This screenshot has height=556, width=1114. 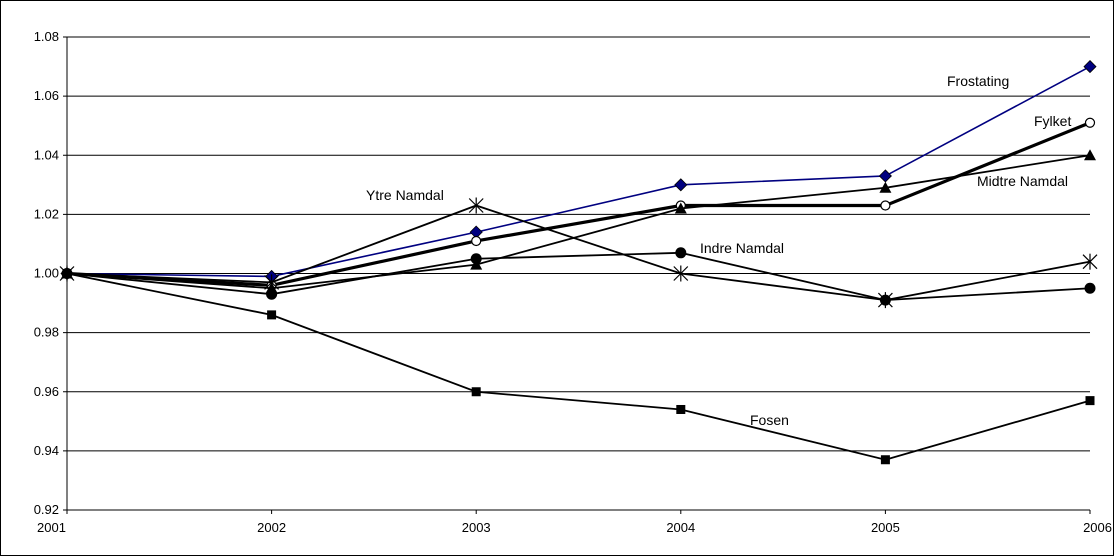 What do you see at coordinates (46, 509) in the screenshot?
I see `y-tick-label: 0.92` at bounding box center [46, 509].